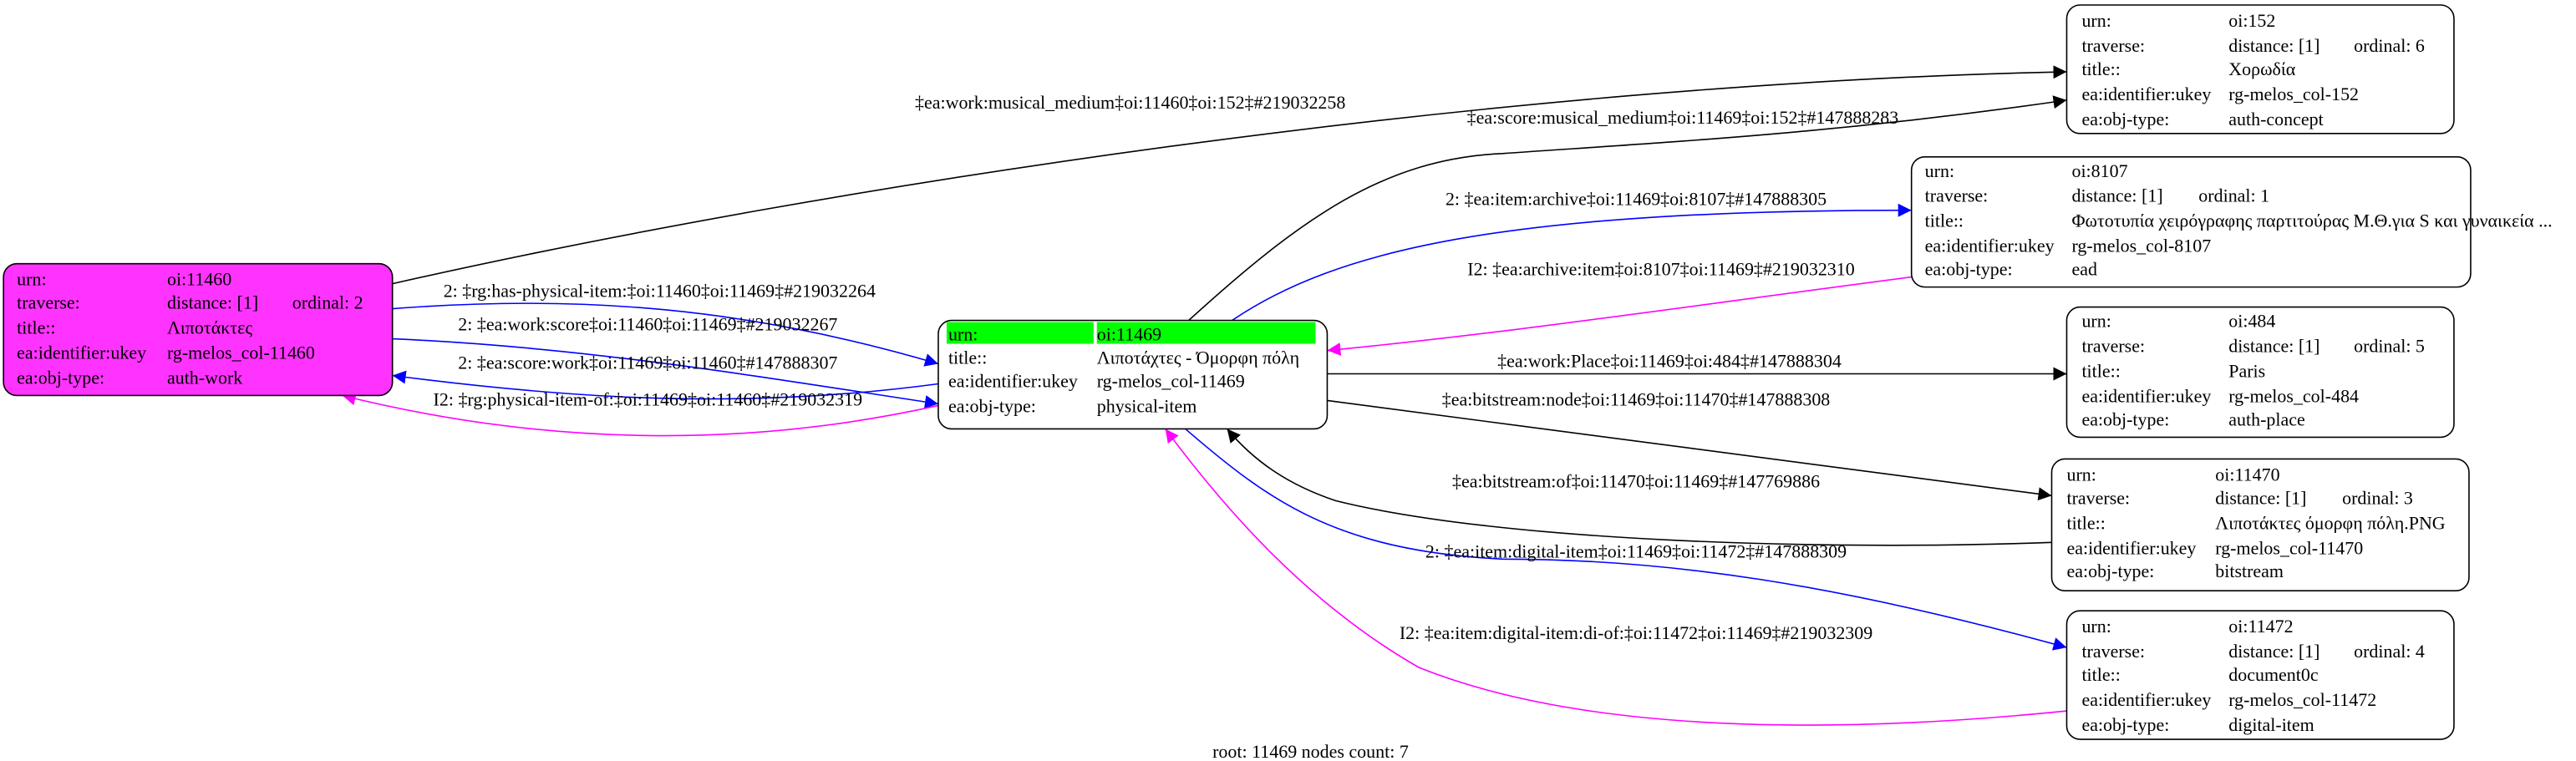 This screenshot has height=761, width=2576. Describe the element at coordinates (2271, 724) in the screenshot. I see `node-field-value: digital-item` at that location.